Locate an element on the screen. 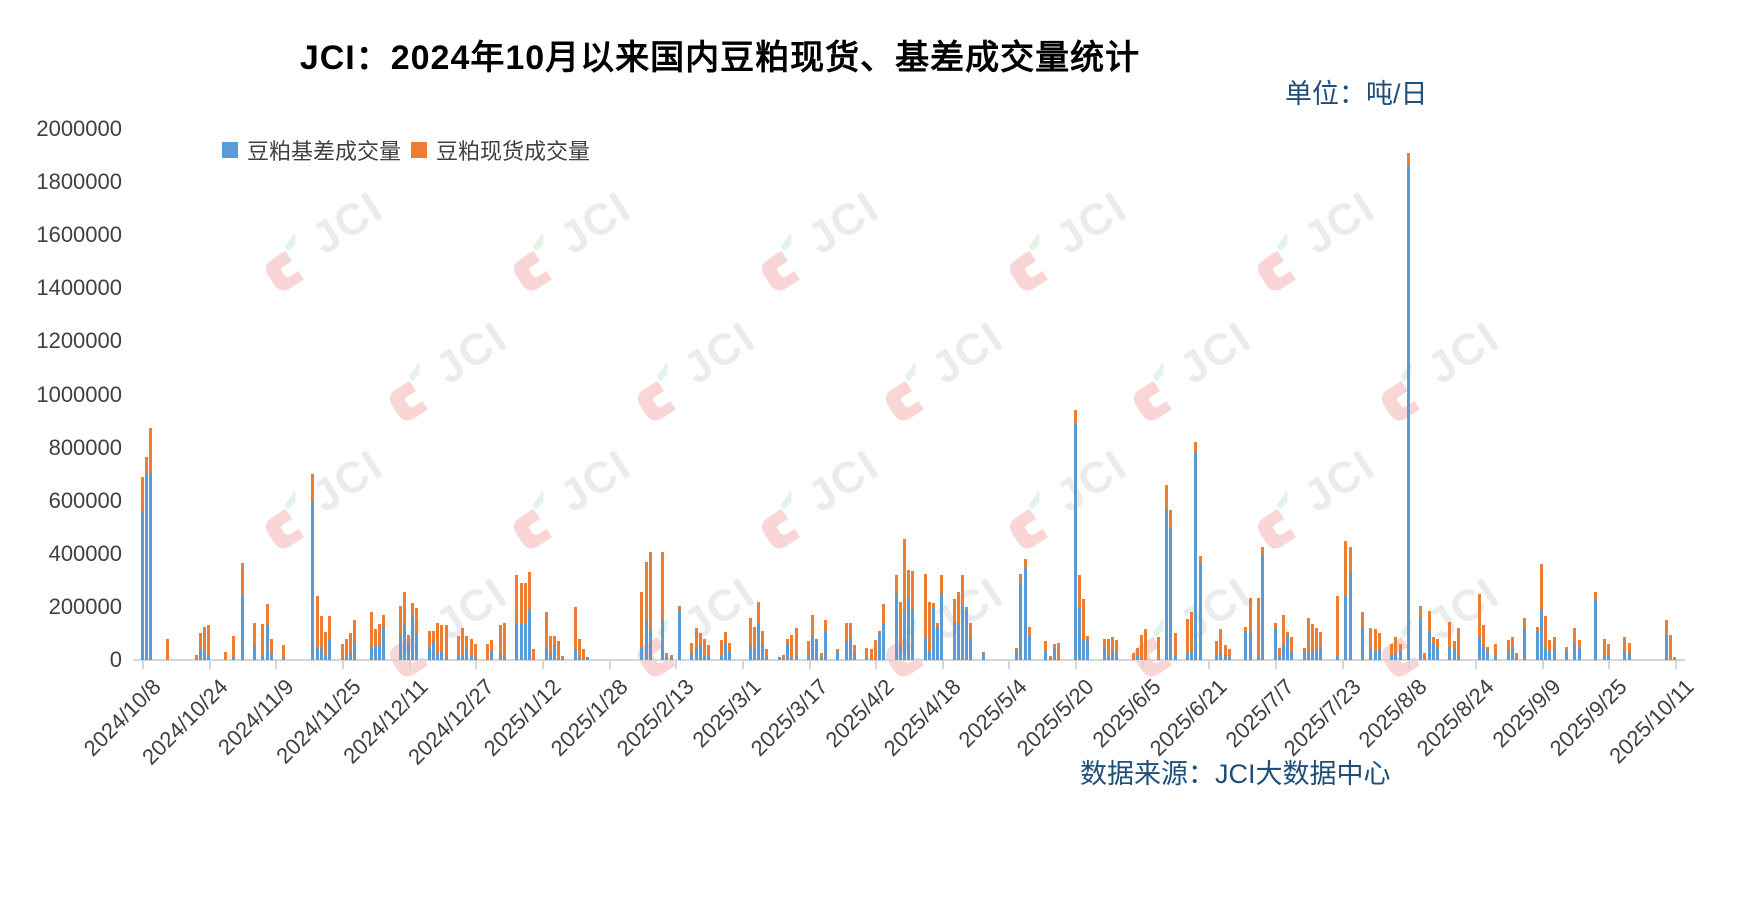  x-axis-line is located at coordinates (909, 660).